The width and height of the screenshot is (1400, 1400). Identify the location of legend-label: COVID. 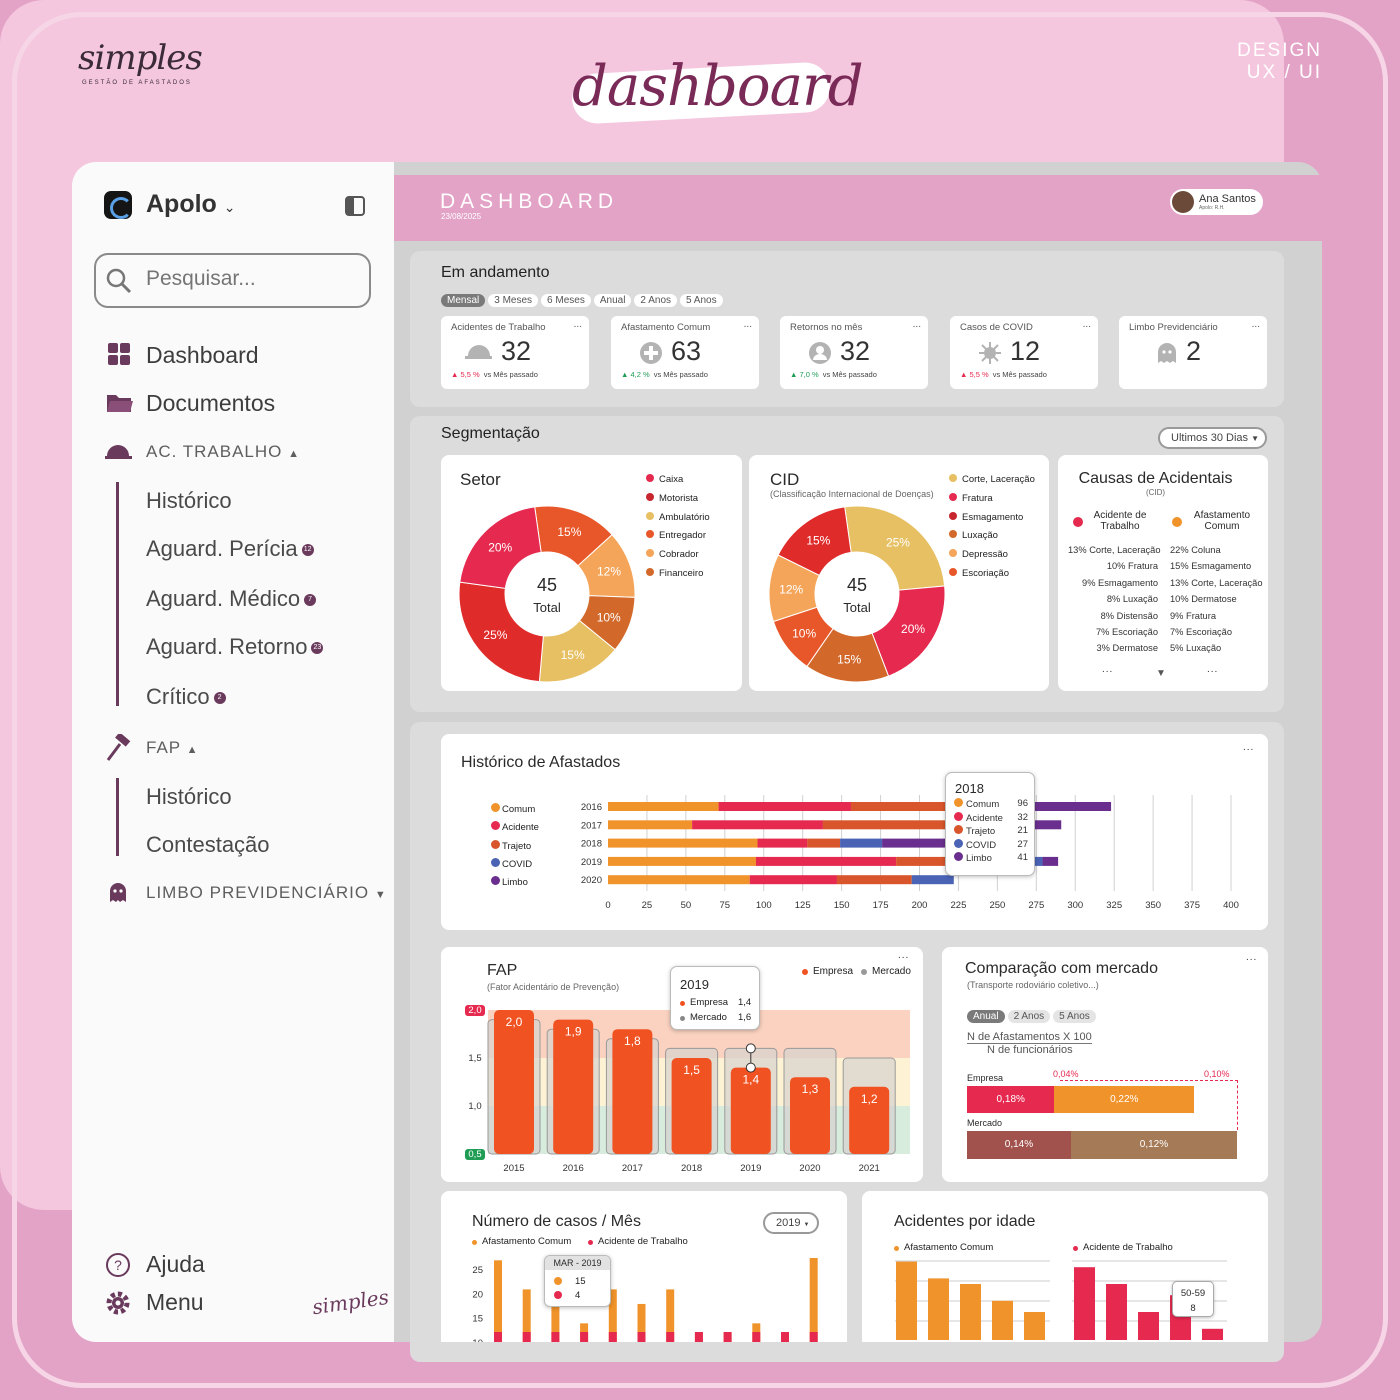
(517, 864).